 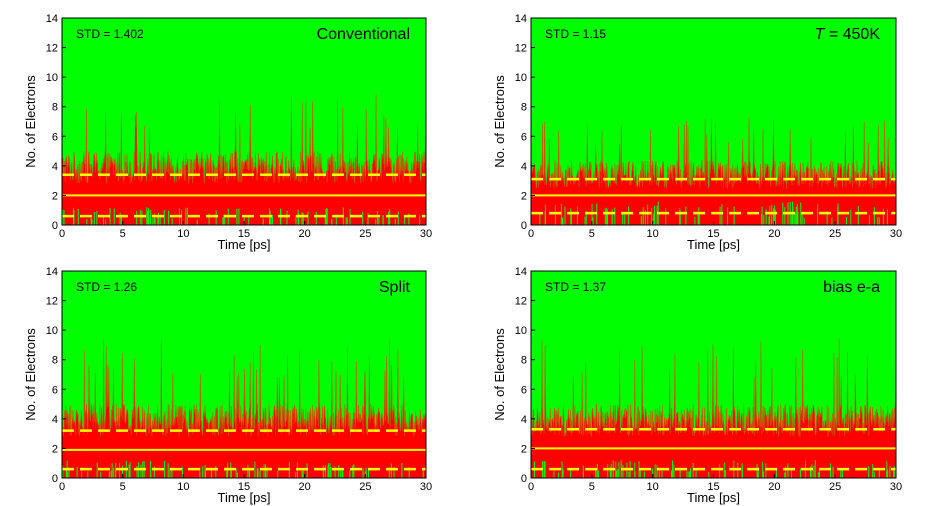 What do you see at coordinates (820, 34) in the screenshot?
I see `panel-title-italic: T` at bounding box center [820, 34].